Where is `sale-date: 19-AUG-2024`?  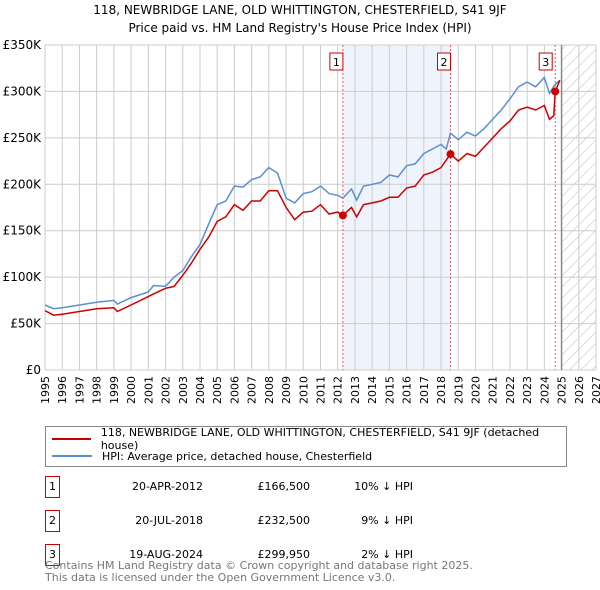
sale-date: 19-AUG-2024 is located at coordinates (166, 554).